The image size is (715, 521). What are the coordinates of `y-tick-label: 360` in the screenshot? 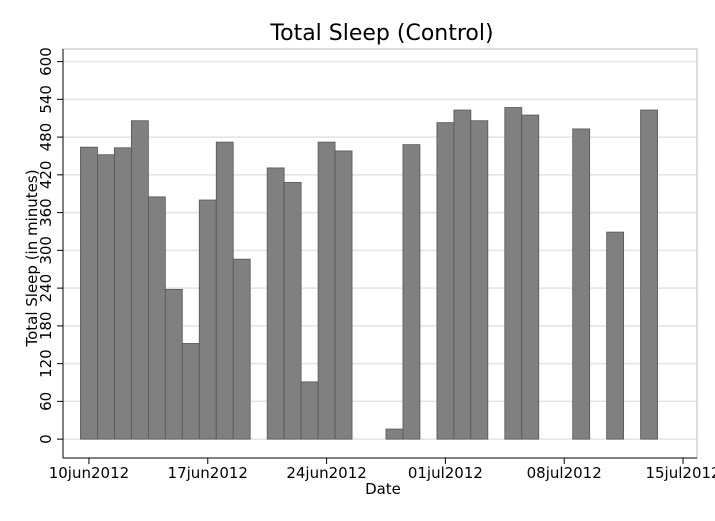 It's located at (46, 212).